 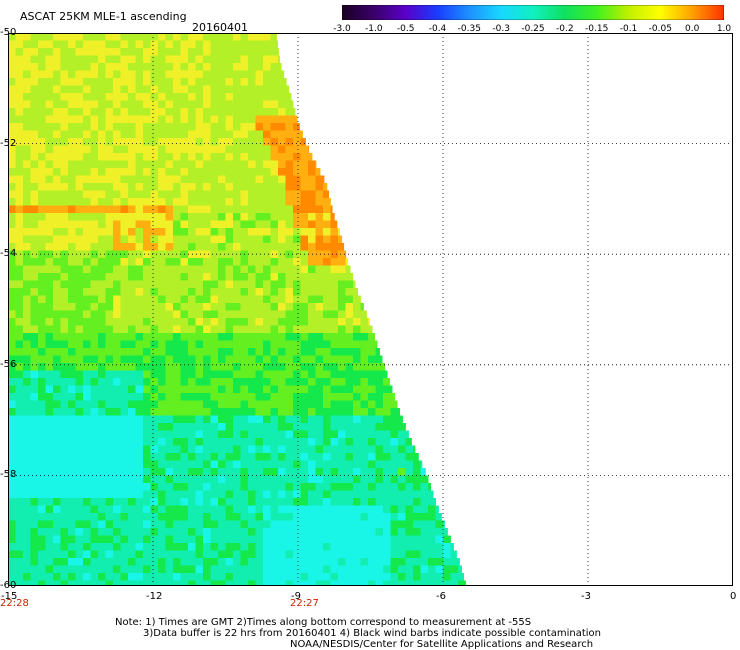 I want to click on product-date: 20160401, so click(x=220, y=27).